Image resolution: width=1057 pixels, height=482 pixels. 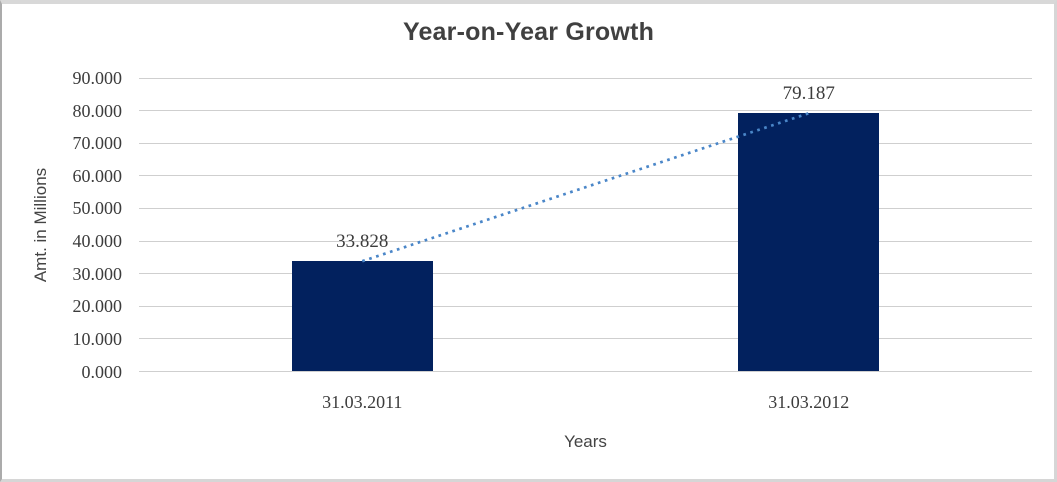 What do you see at coordinates (97, 241) in the screenshot?
I see `y-axis-tick-label: 40.000` at bounding box center [97, 241].